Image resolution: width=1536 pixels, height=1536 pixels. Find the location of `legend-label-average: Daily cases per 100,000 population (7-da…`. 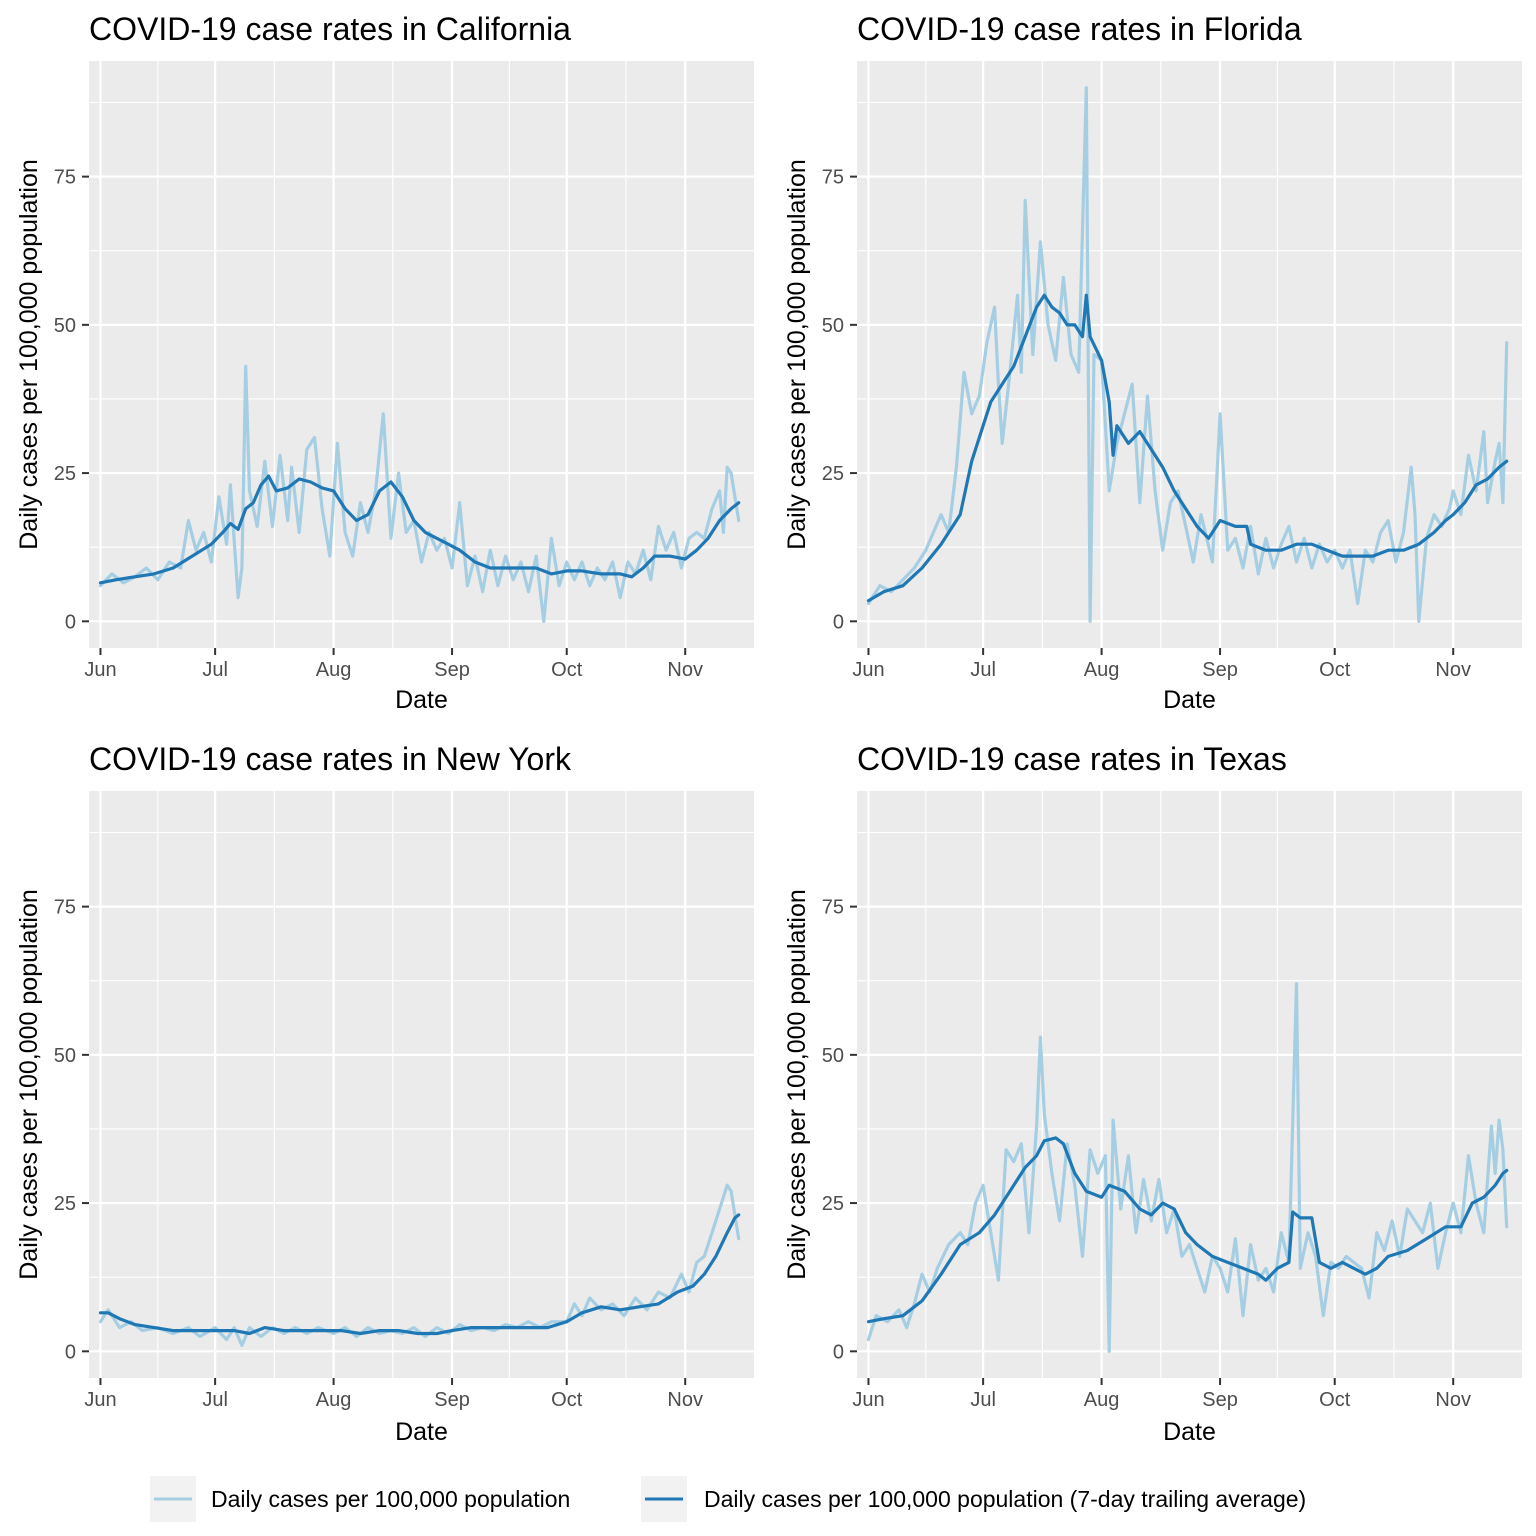

legend-label-average: Daily cases per 100,000 population (7-da… is located at coordinates (1005, 1499).